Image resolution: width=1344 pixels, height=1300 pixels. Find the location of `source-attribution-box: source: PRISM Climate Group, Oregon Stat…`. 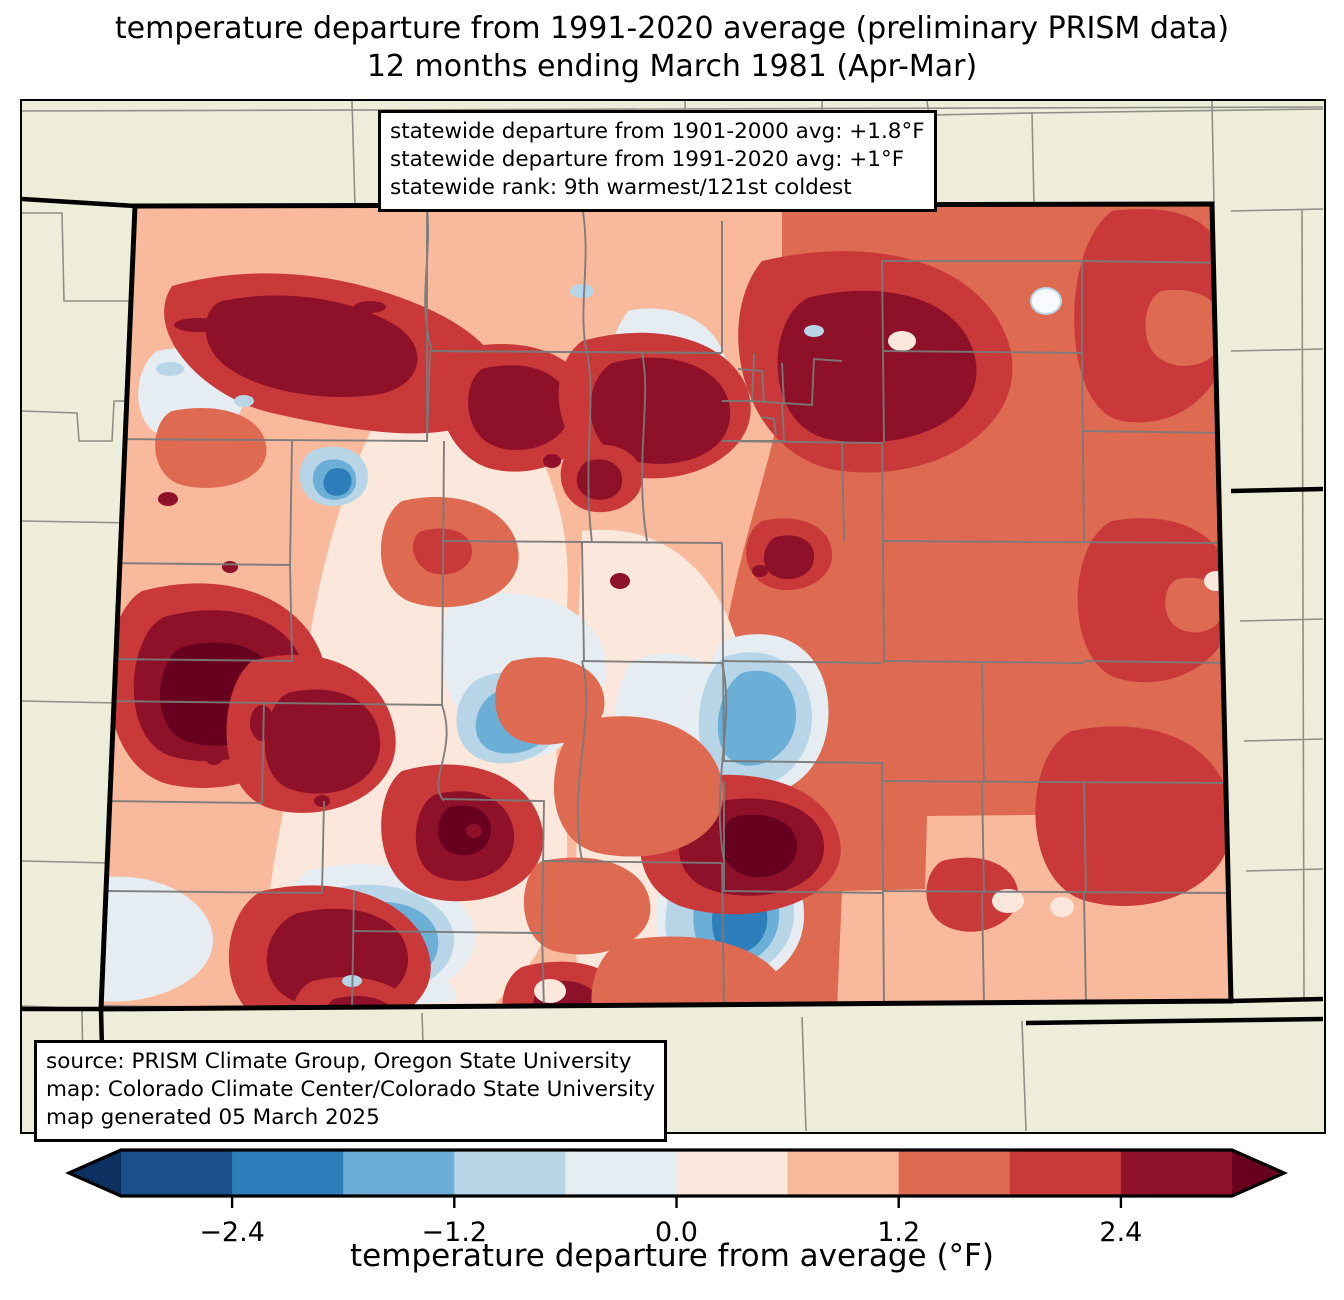

source-attribution-box: source: PRISM Climate Group, Oregon Stat… is located at coordinates (351, 1091).